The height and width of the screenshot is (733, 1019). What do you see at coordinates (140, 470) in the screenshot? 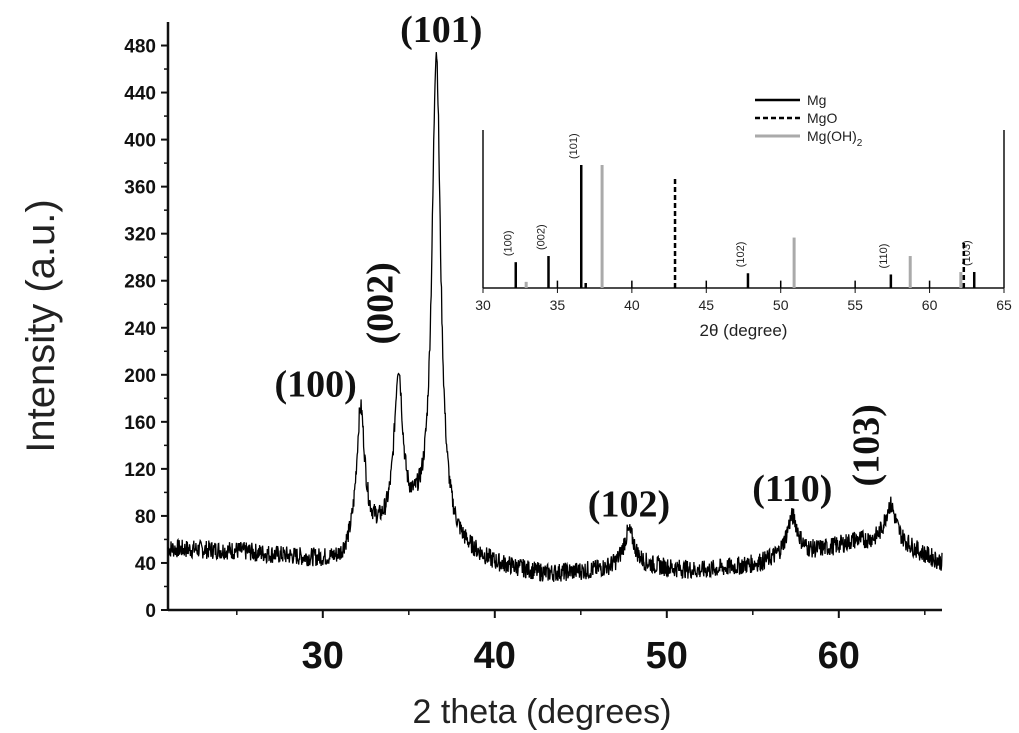
I see `y-tick-label: 120` at bounding box center [140, 470].